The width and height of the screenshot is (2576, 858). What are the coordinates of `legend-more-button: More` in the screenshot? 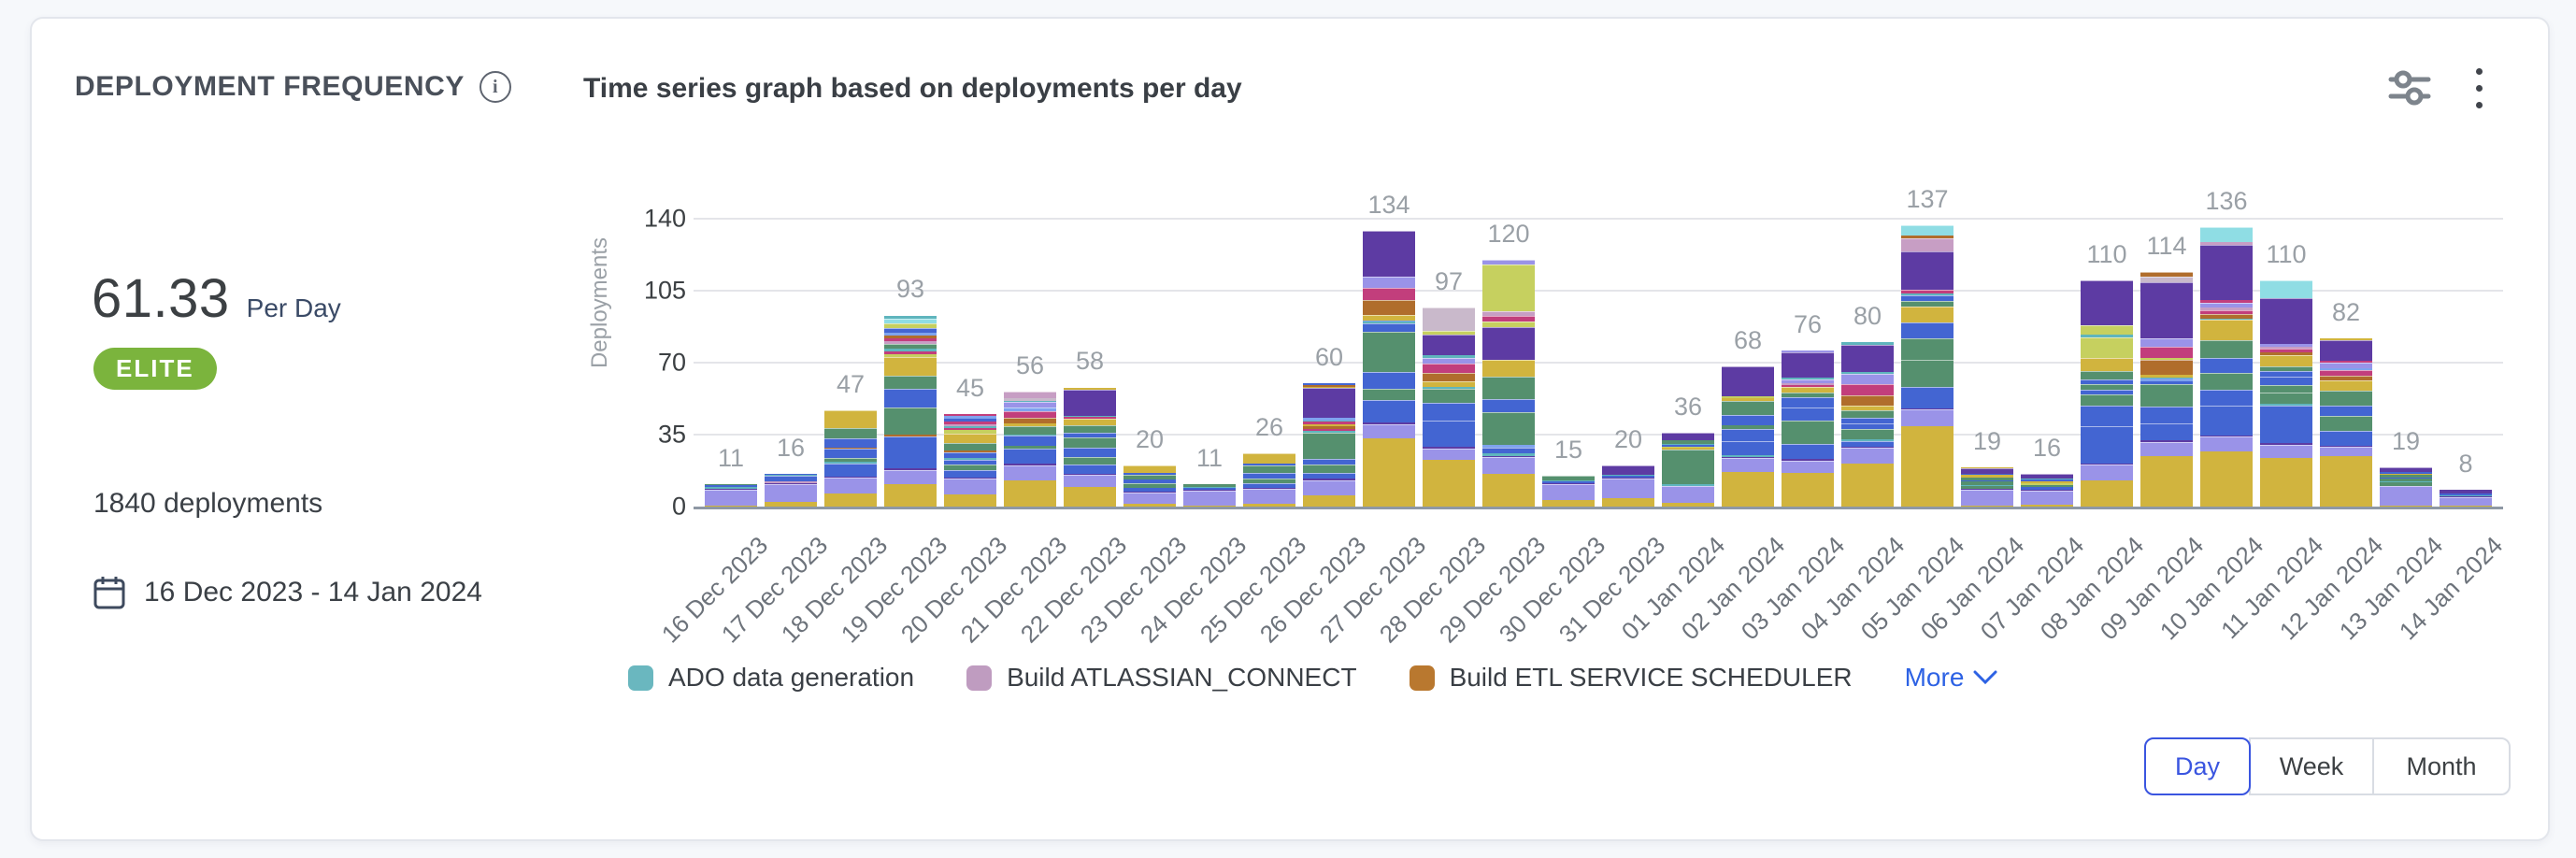 It's located at (1951, 678).